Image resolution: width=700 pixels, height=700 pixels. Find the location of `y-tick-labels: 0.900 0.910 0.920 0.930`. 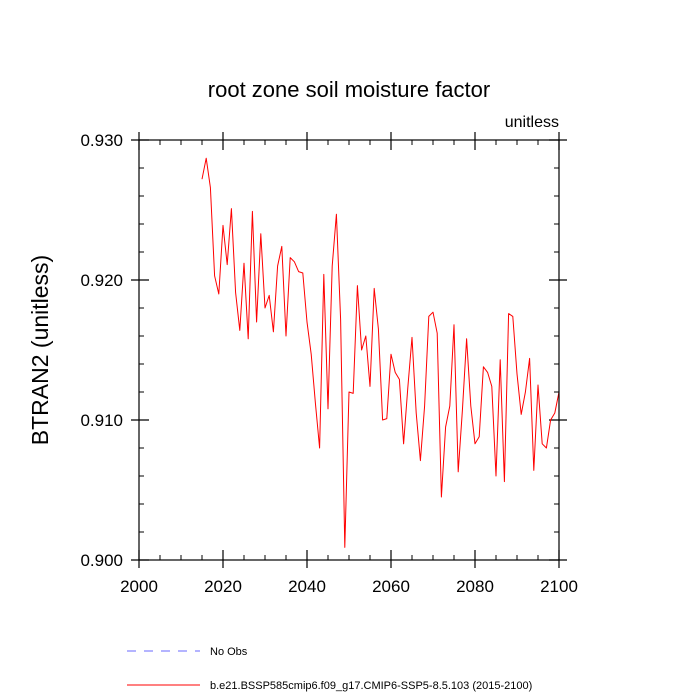

y-tick-labels: 0.900 0.910 0.920 0.930 is located at coordinates (101, 350).